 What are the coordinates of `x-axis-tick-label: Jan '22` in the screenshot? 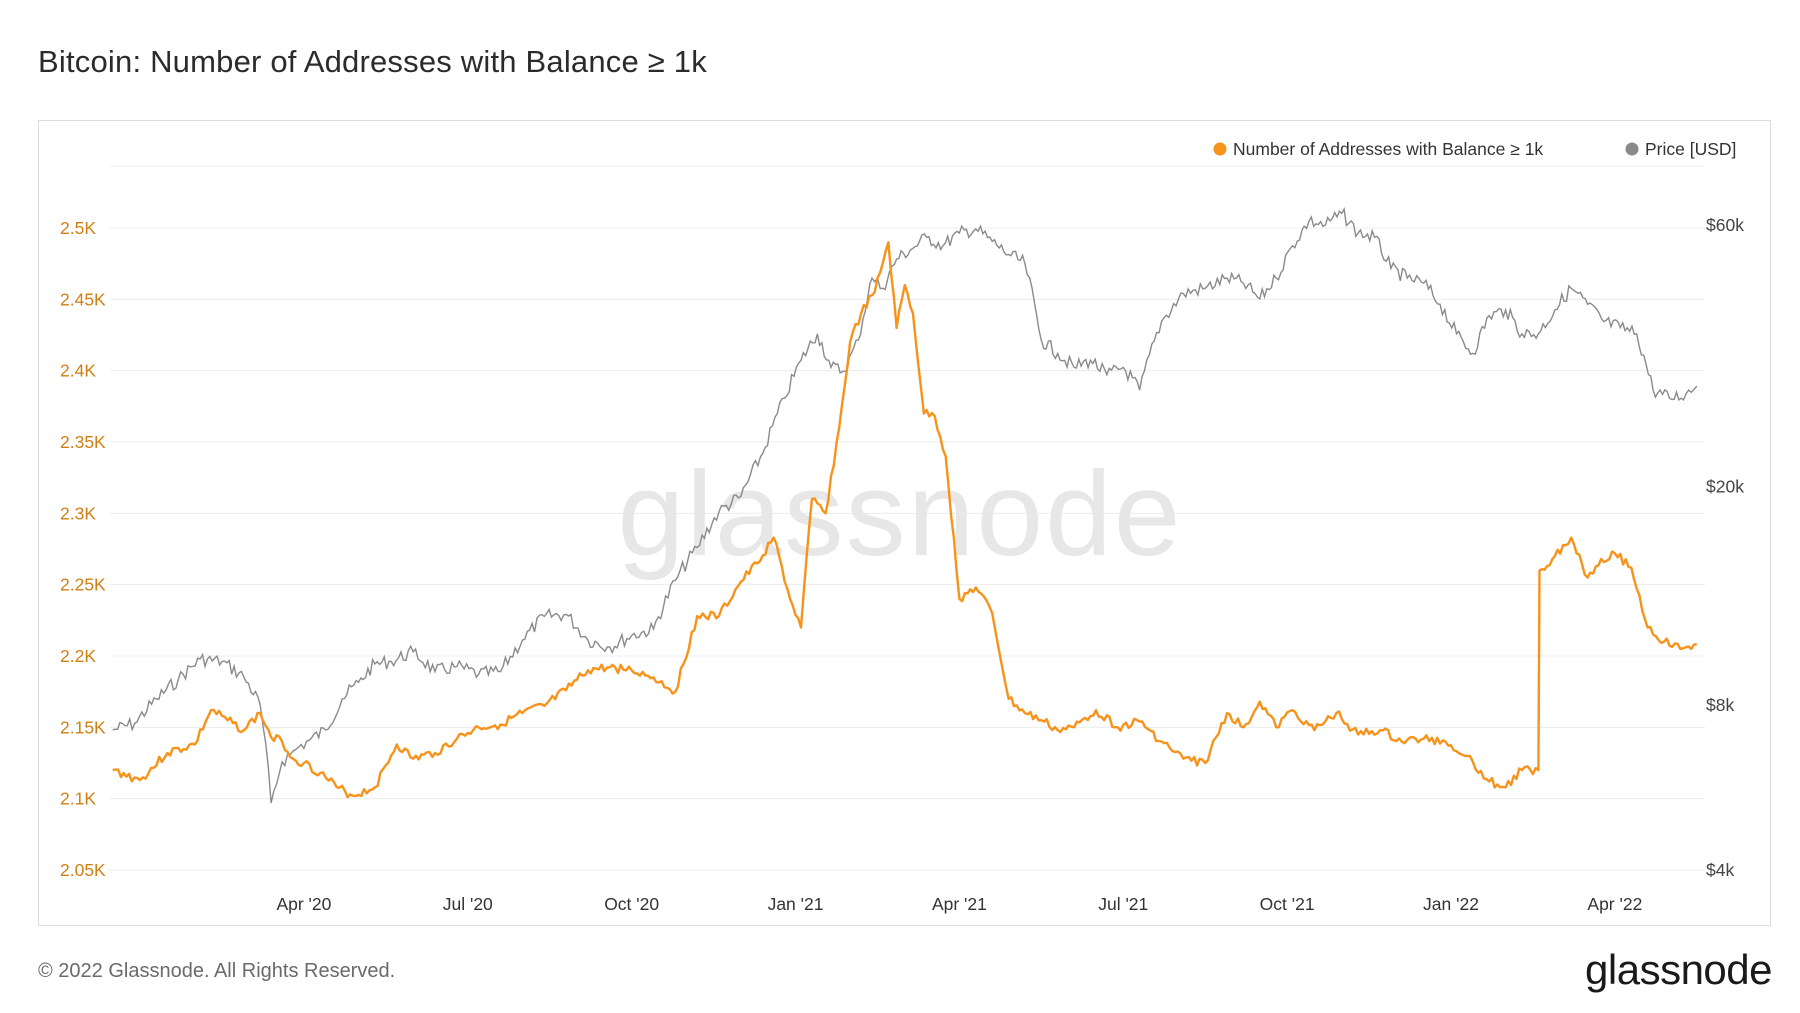 It's located at (1451, 904).